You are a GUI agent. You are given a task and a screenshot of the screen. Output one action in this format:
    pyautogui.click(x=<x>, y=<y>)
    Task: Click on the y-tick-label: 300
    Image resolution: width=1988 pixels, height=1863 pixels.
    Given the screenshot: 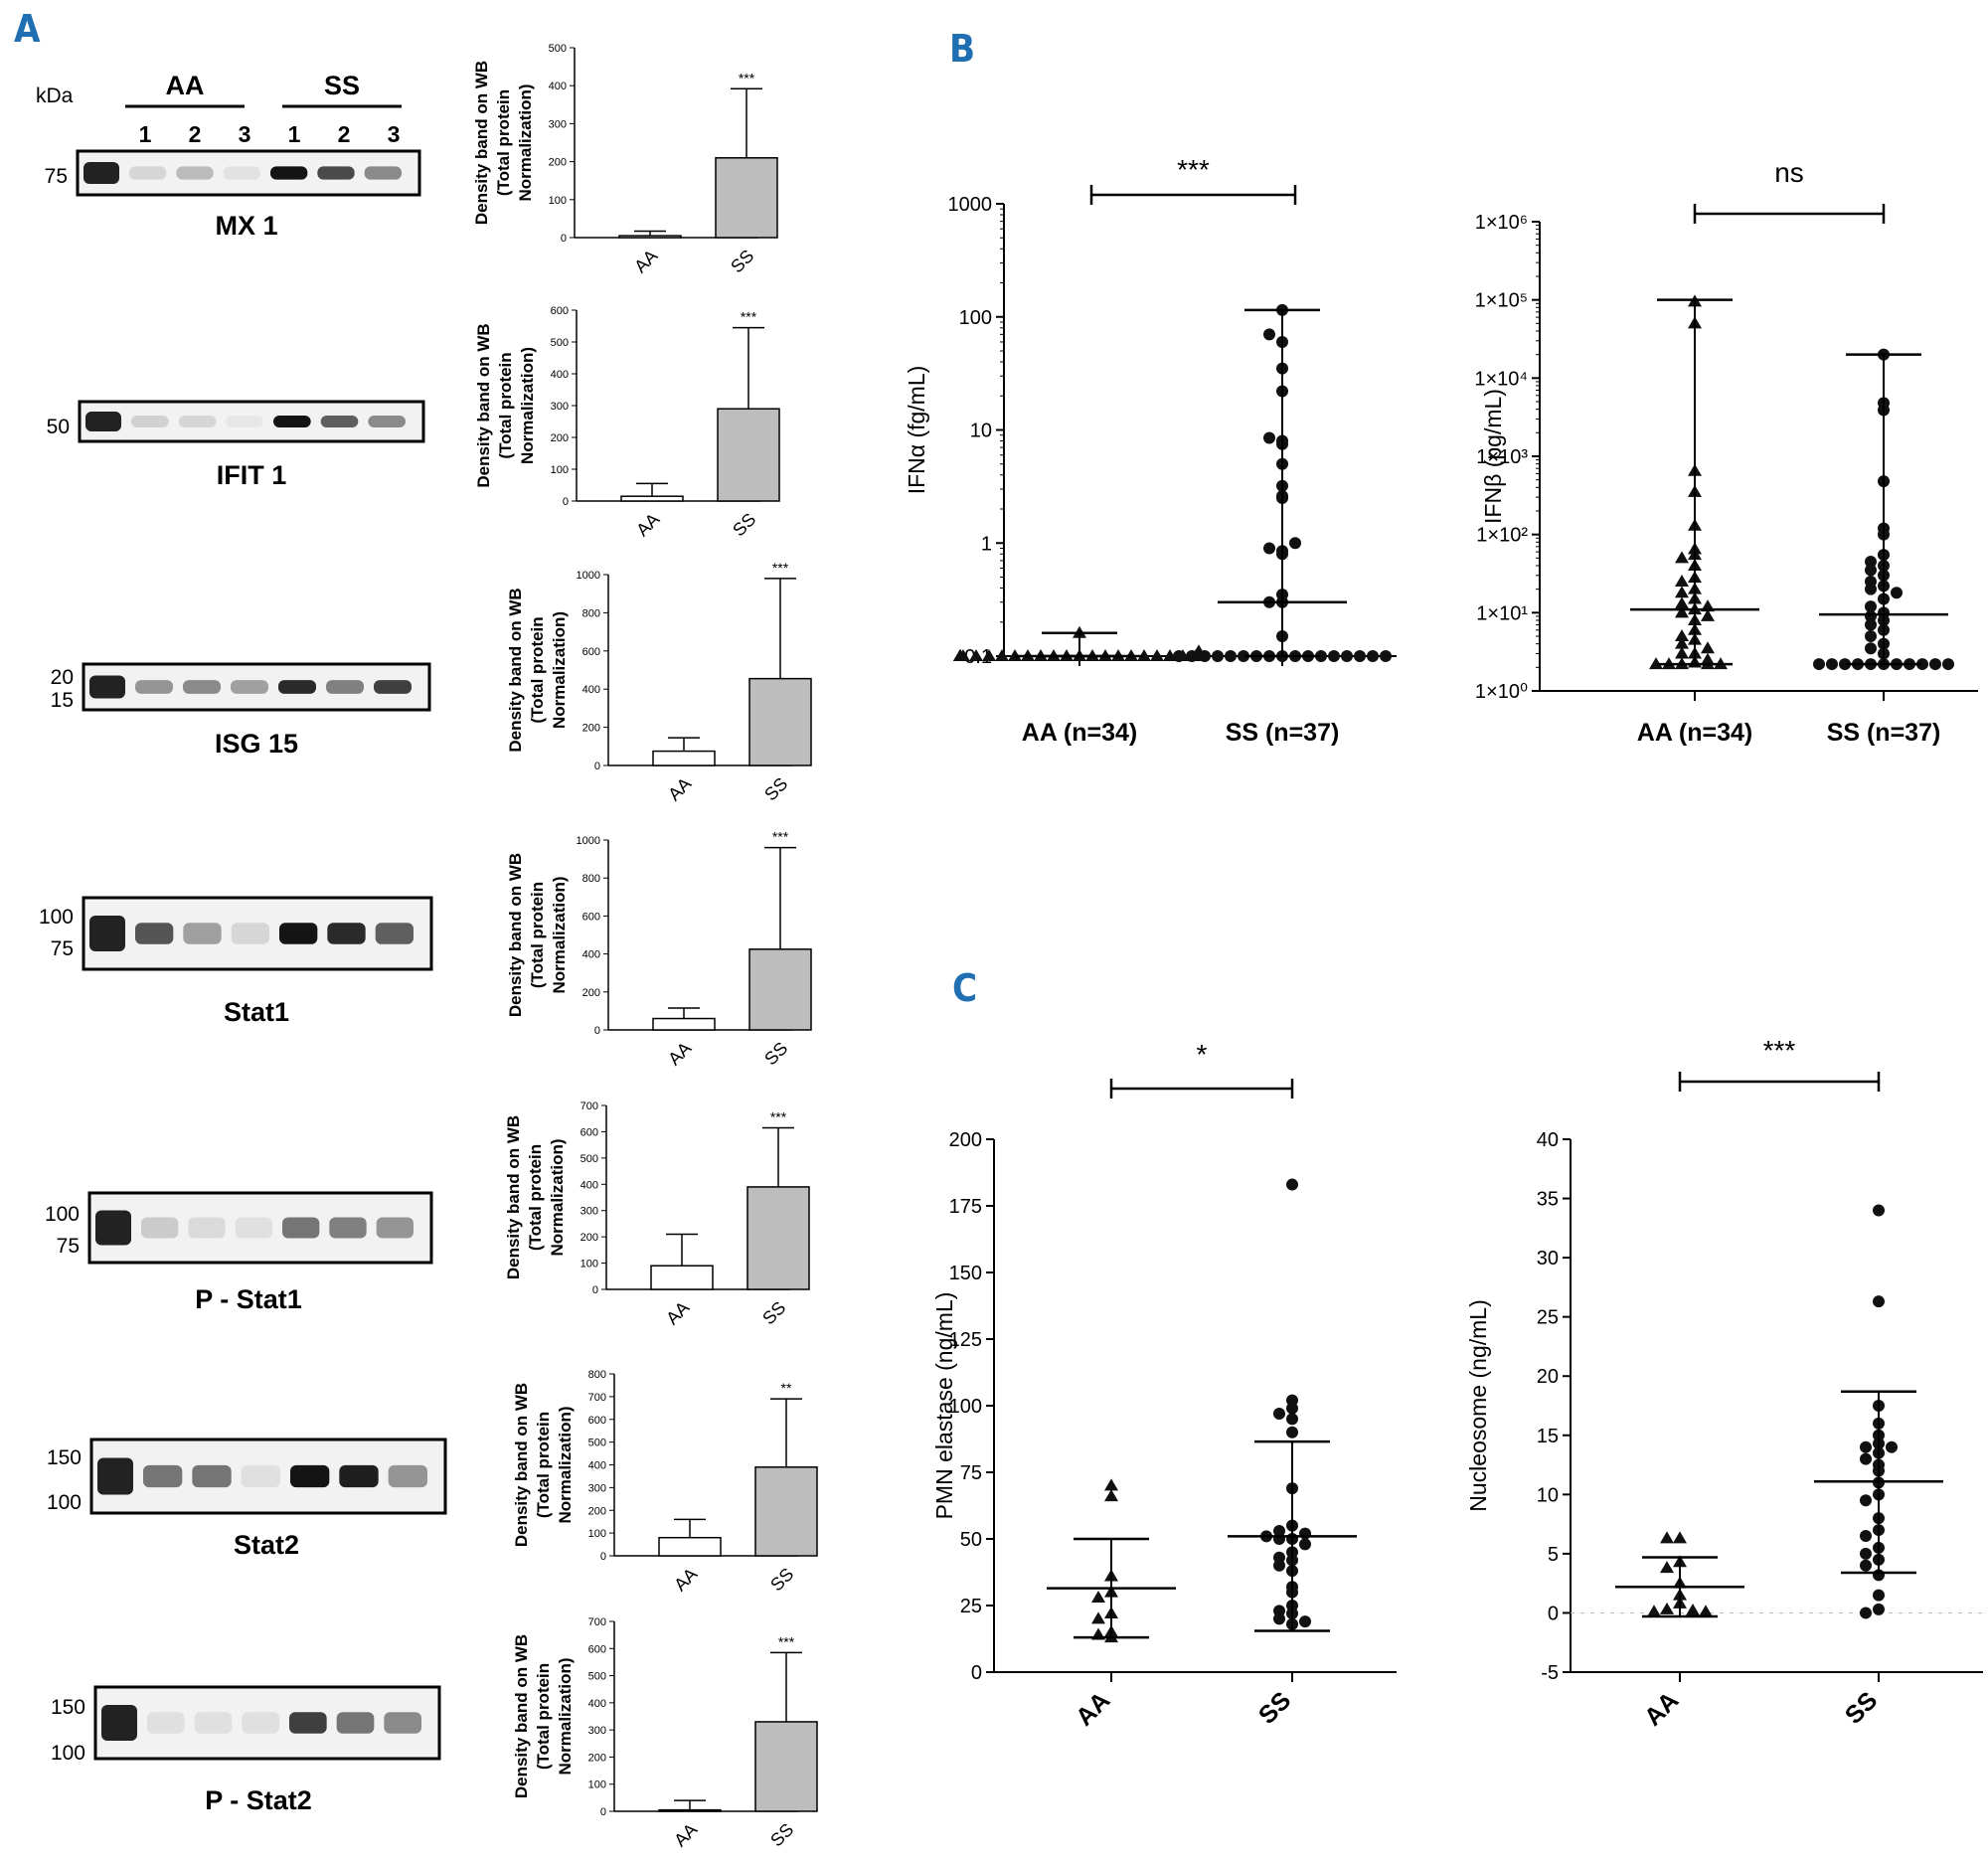 What is the action you would take?
    pyautogui.click(x=560, y=407)
    